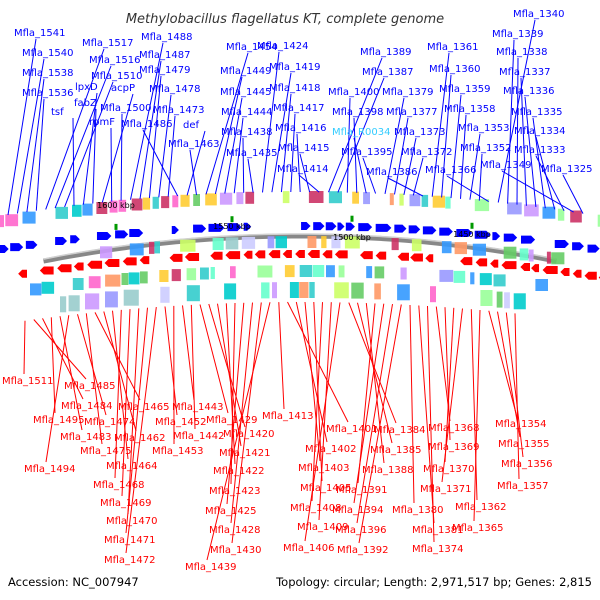  Describe the element at coordinates (362, 490) in the screenshot. I see `reverse-gene-label: Mfla_1391` at that location.